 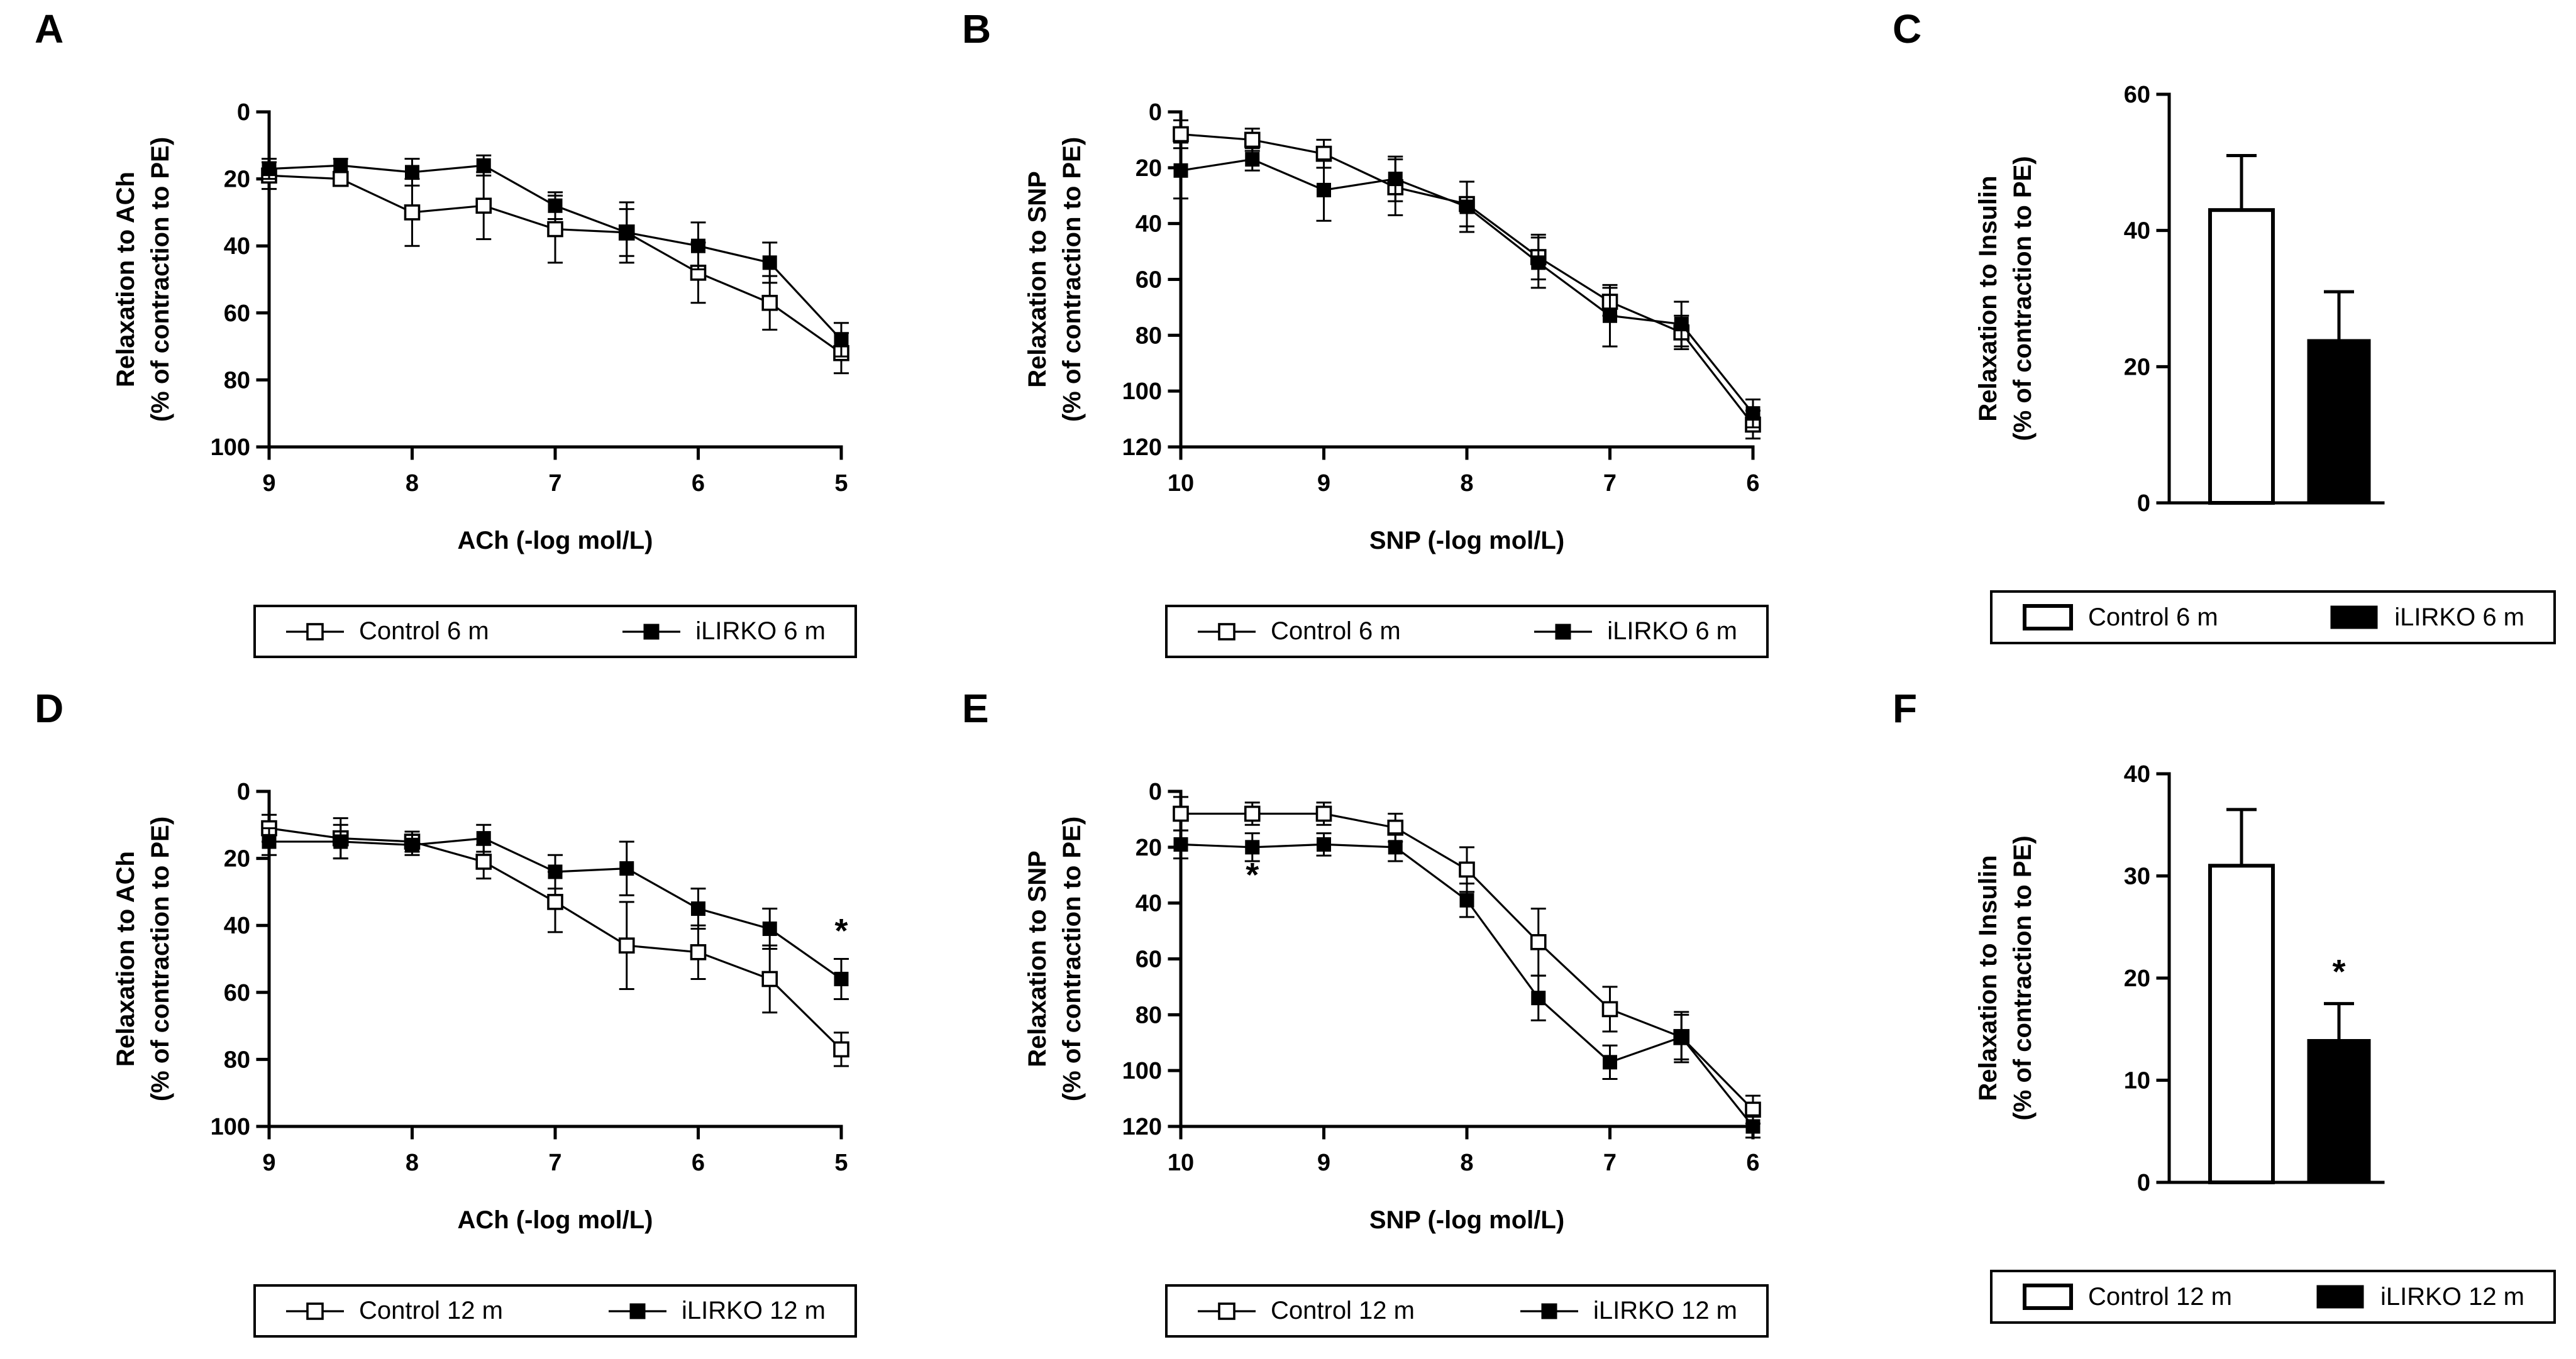 I want to click on legend-label: Control 6 m, so click(x=1336, y=631).